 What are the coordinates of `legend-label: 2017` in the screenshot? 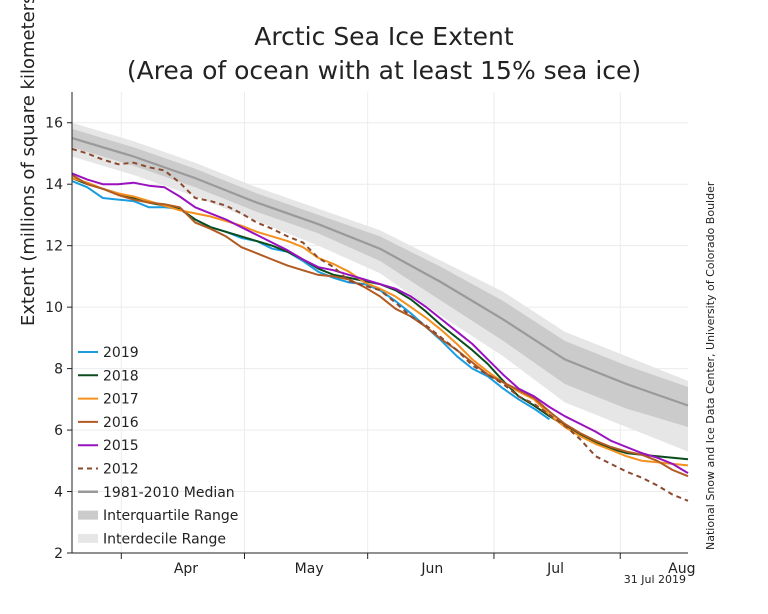 It's located at (121, 400).